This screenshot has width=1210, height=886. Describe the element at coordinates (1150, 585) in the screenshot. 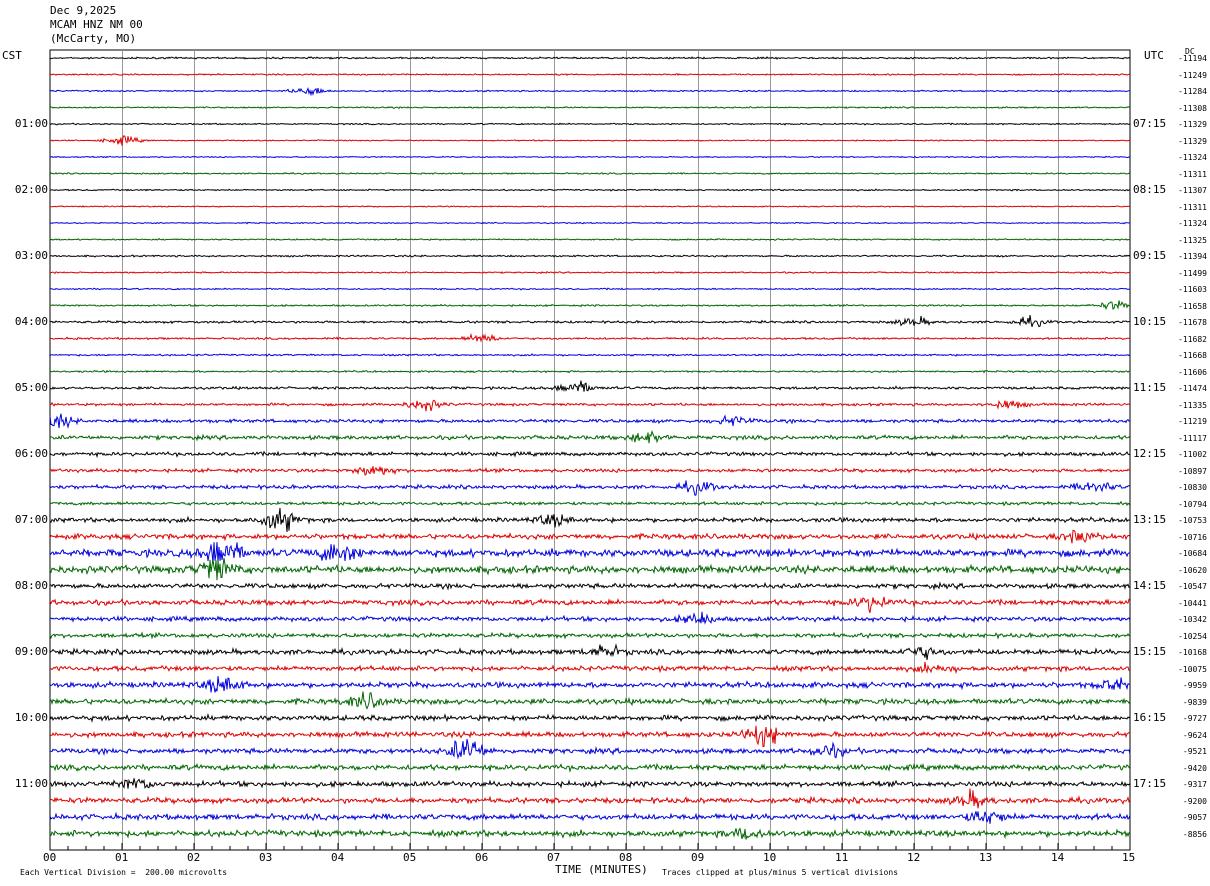

I see `right-hour-label: 14:15` at that location.